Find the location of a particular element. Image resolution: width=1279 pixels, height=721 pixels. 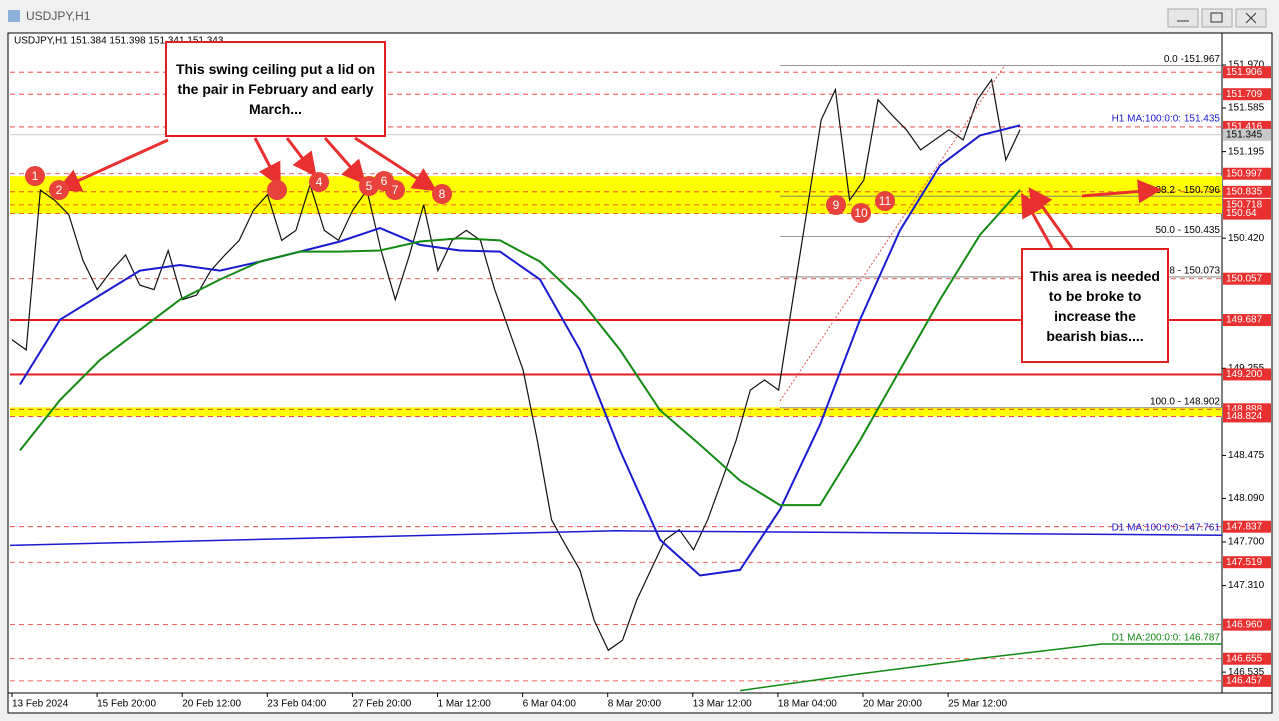

swing-marker-label: 10 is located at coordinates (861, 213).